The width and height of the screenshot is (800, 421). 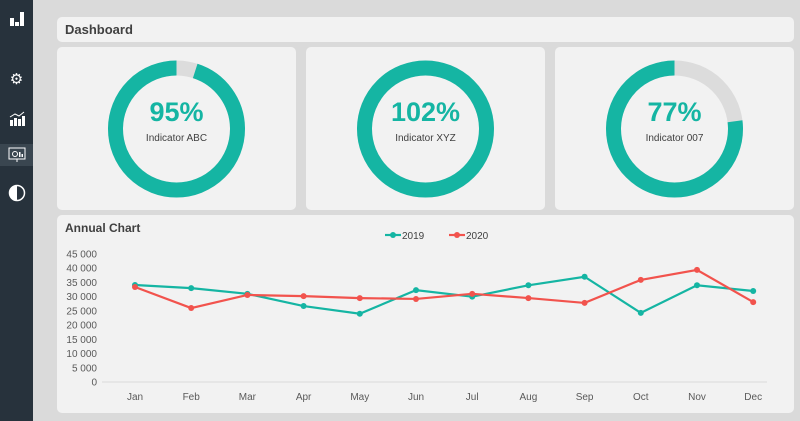 I want to click on series-line-2019, so click(x=444, y=295).